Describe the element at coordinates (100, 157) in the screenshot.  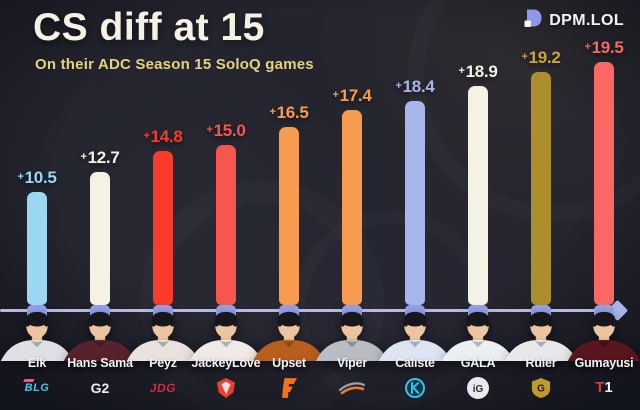
I see `bar-value-label: +12.7` at that location.